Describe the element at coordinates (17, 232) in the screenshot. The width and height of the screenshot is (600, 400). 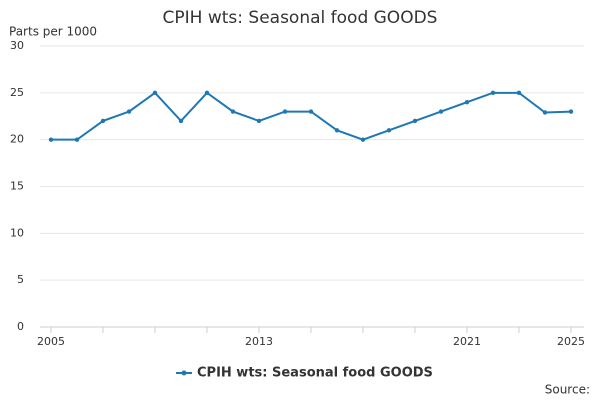
I see `y-tick-label: 10` at that location.